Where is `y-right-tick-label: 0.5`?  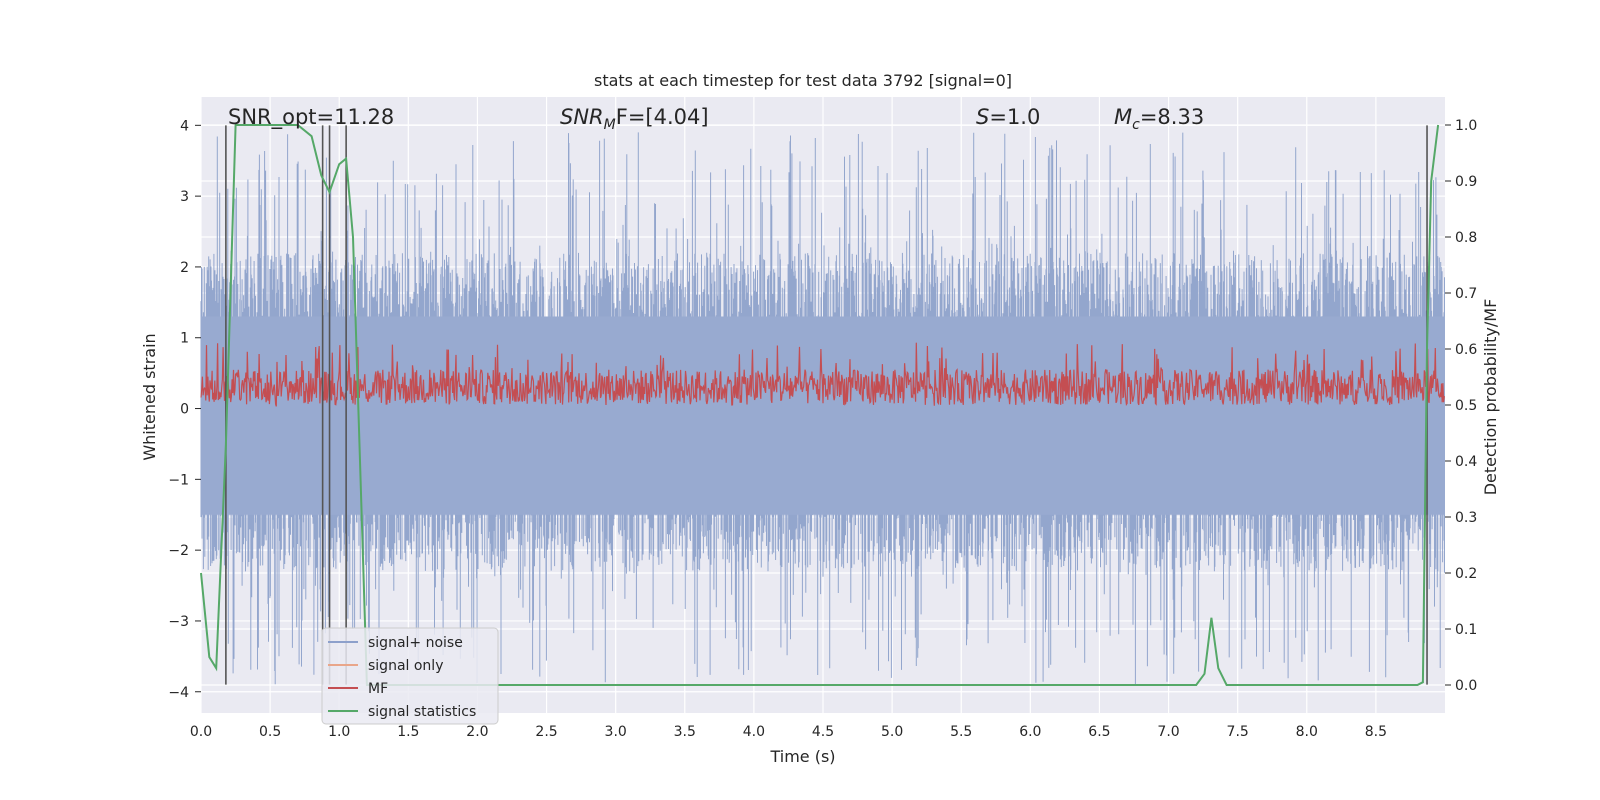
y-right-tick-label: 0.5 is located at coordinates (1466, 406).